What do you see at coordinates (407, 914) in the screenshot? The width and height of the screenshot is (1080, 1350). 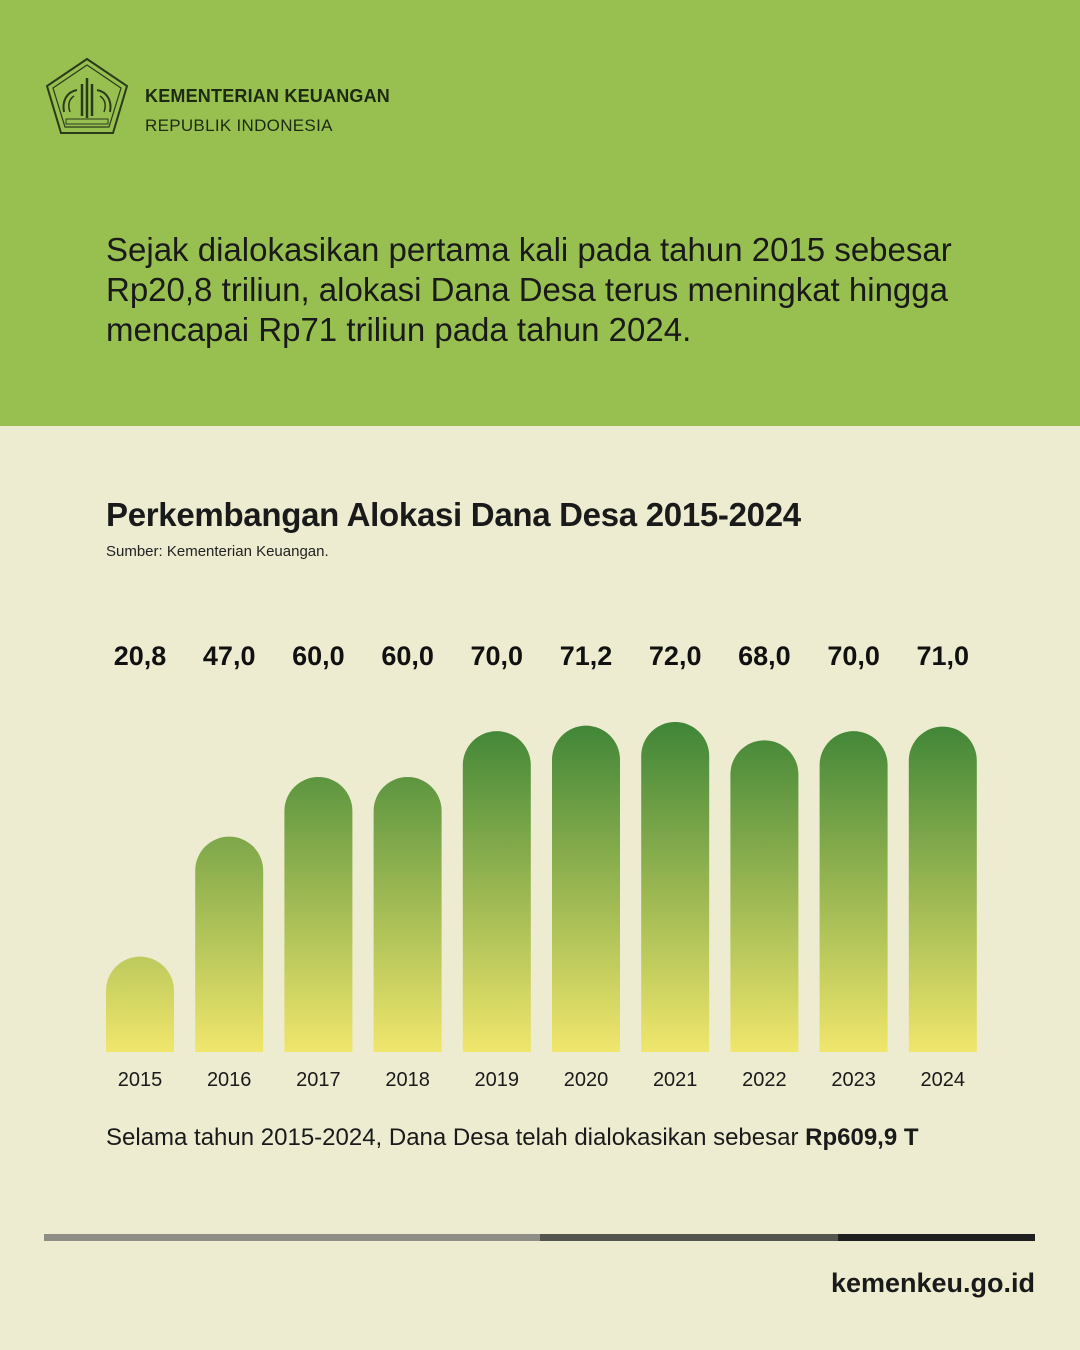 I see `bar-2018` at bounding box center [407, 914].